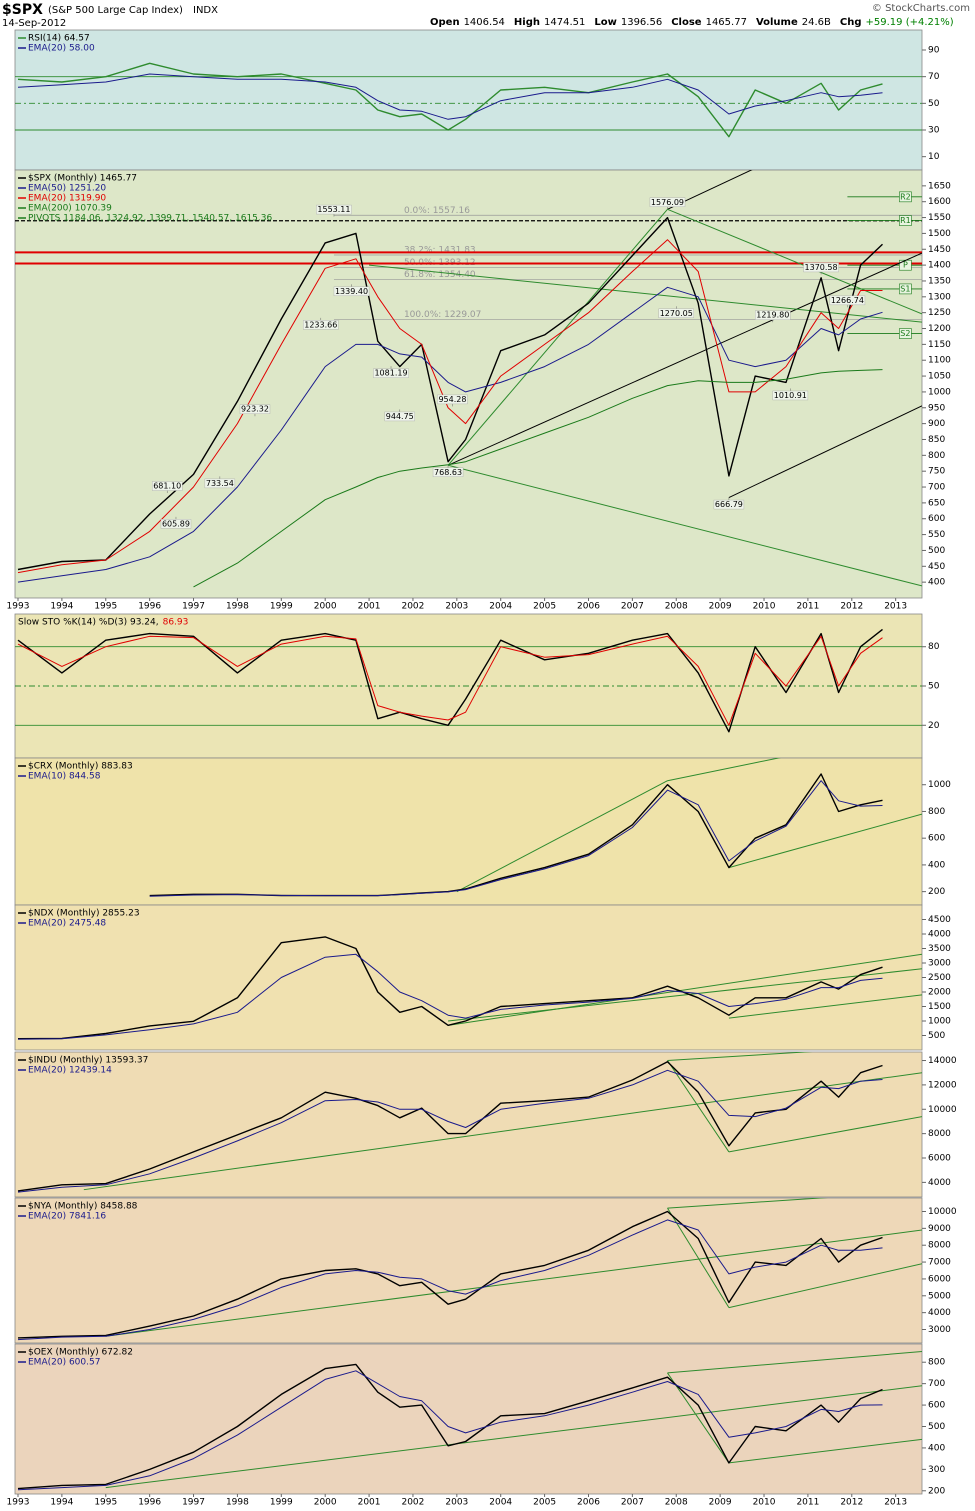  What do you see at coordinates (936, 892) in the screenshot?
I see `y-tick-label: 200` at bounding box center [936, 892].